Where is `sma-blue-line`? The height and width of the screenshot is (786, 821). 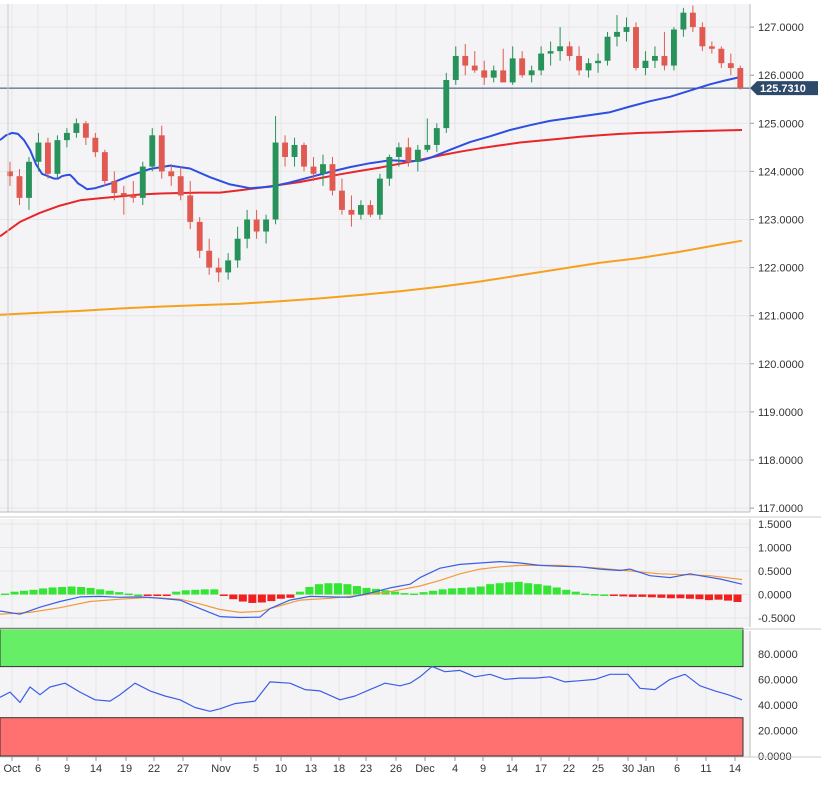 sma-blue-line is located at coordinates (371, 133).